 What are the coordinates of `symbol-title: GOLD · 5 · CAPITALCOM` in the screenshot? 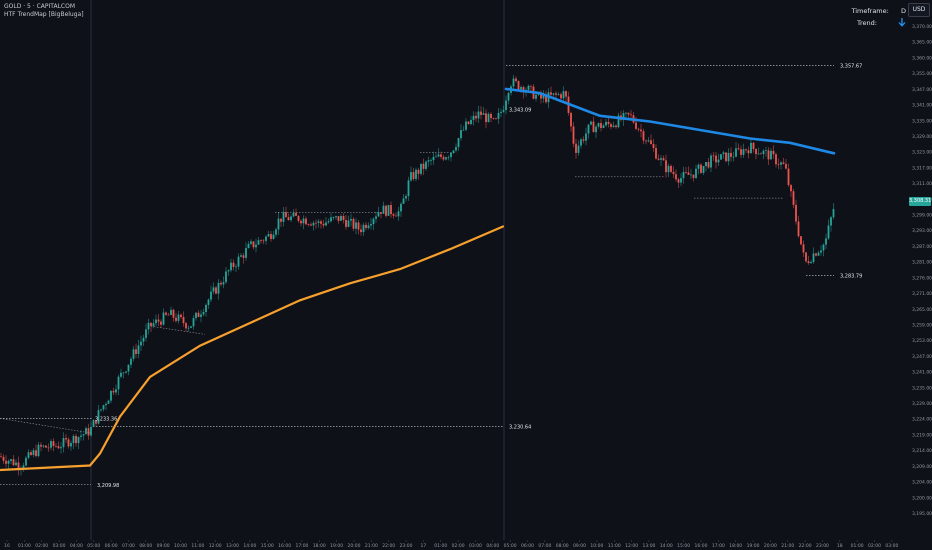 It's located at (40, 6).